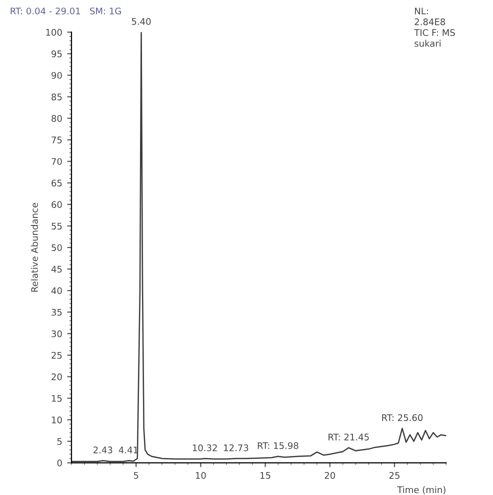 This screenshot has width=493, height=495. I want to click on y-axis-title: Relative Abundance, so click(34, 247).